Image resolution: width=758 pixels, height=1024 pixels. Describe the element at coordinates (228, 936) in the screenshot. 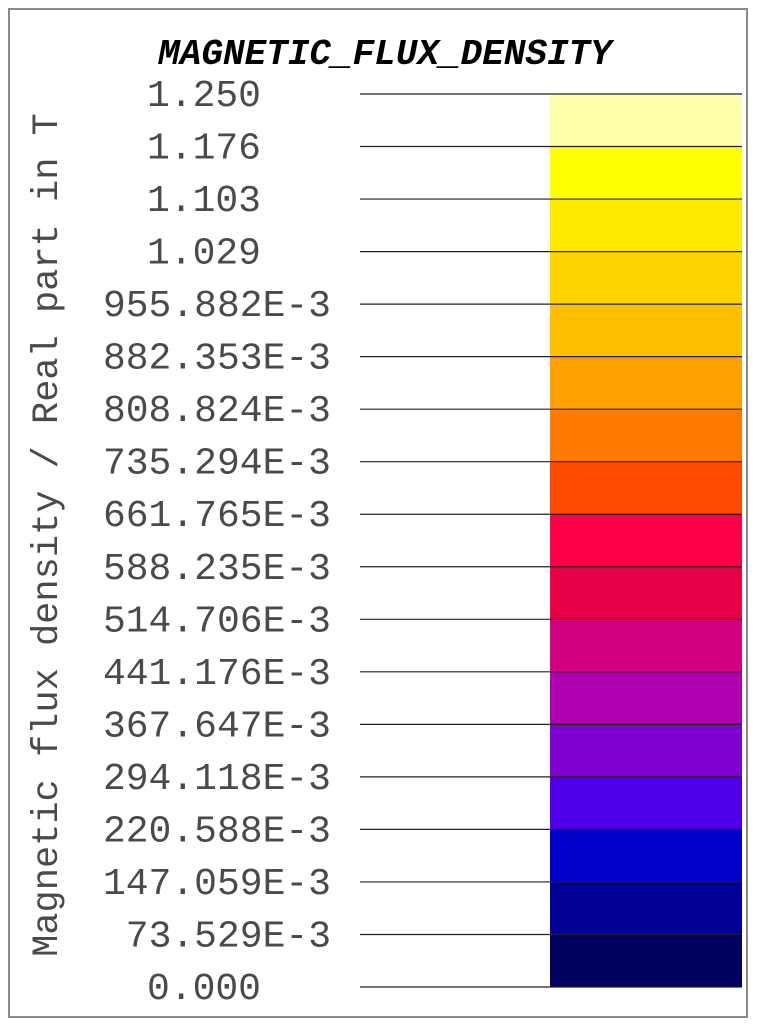

I see `tick-label: 73.529E-3` at that location.